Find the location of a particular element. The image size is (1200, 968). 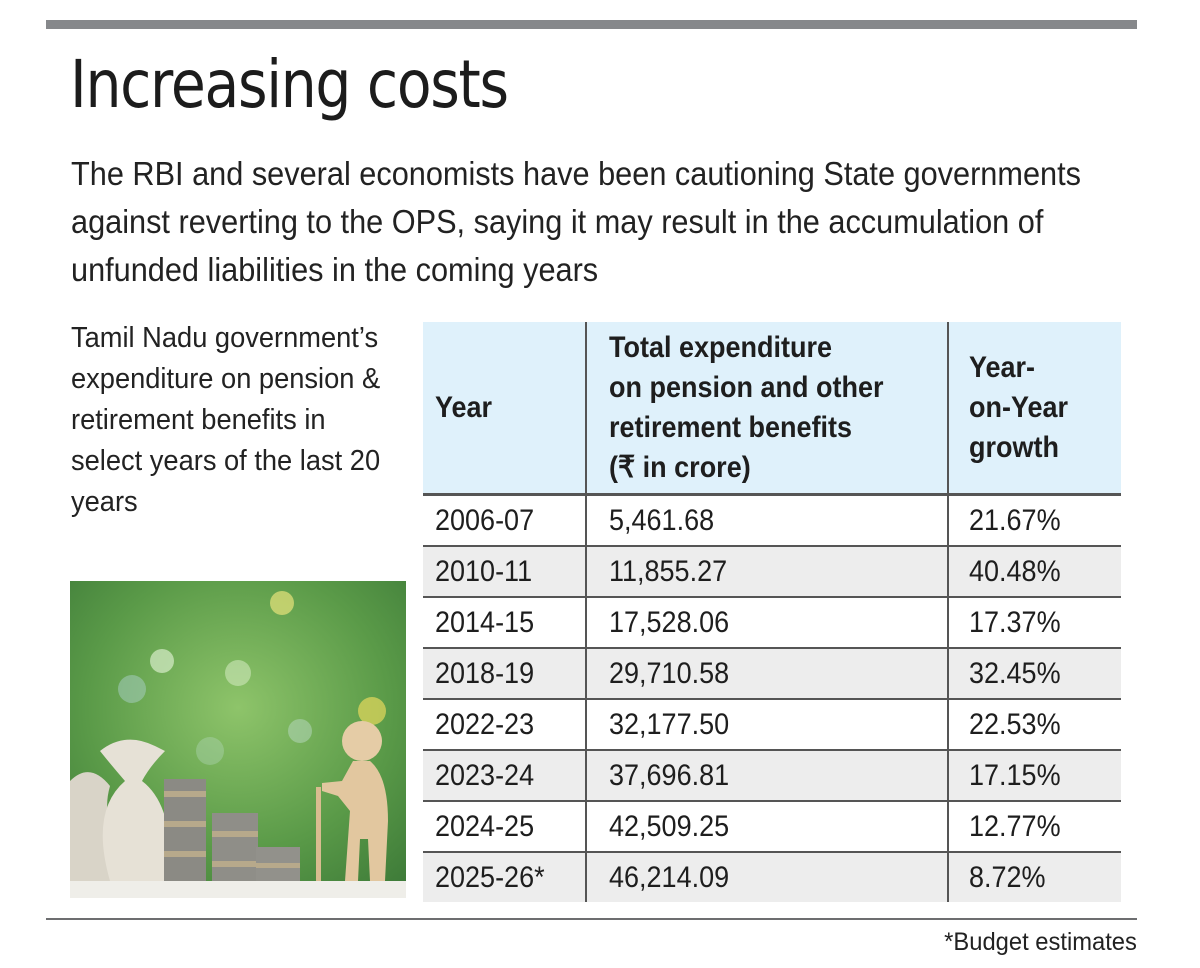

table-row: 2018-19 29,710.58 32.45% is located at coordinates (772, 673).